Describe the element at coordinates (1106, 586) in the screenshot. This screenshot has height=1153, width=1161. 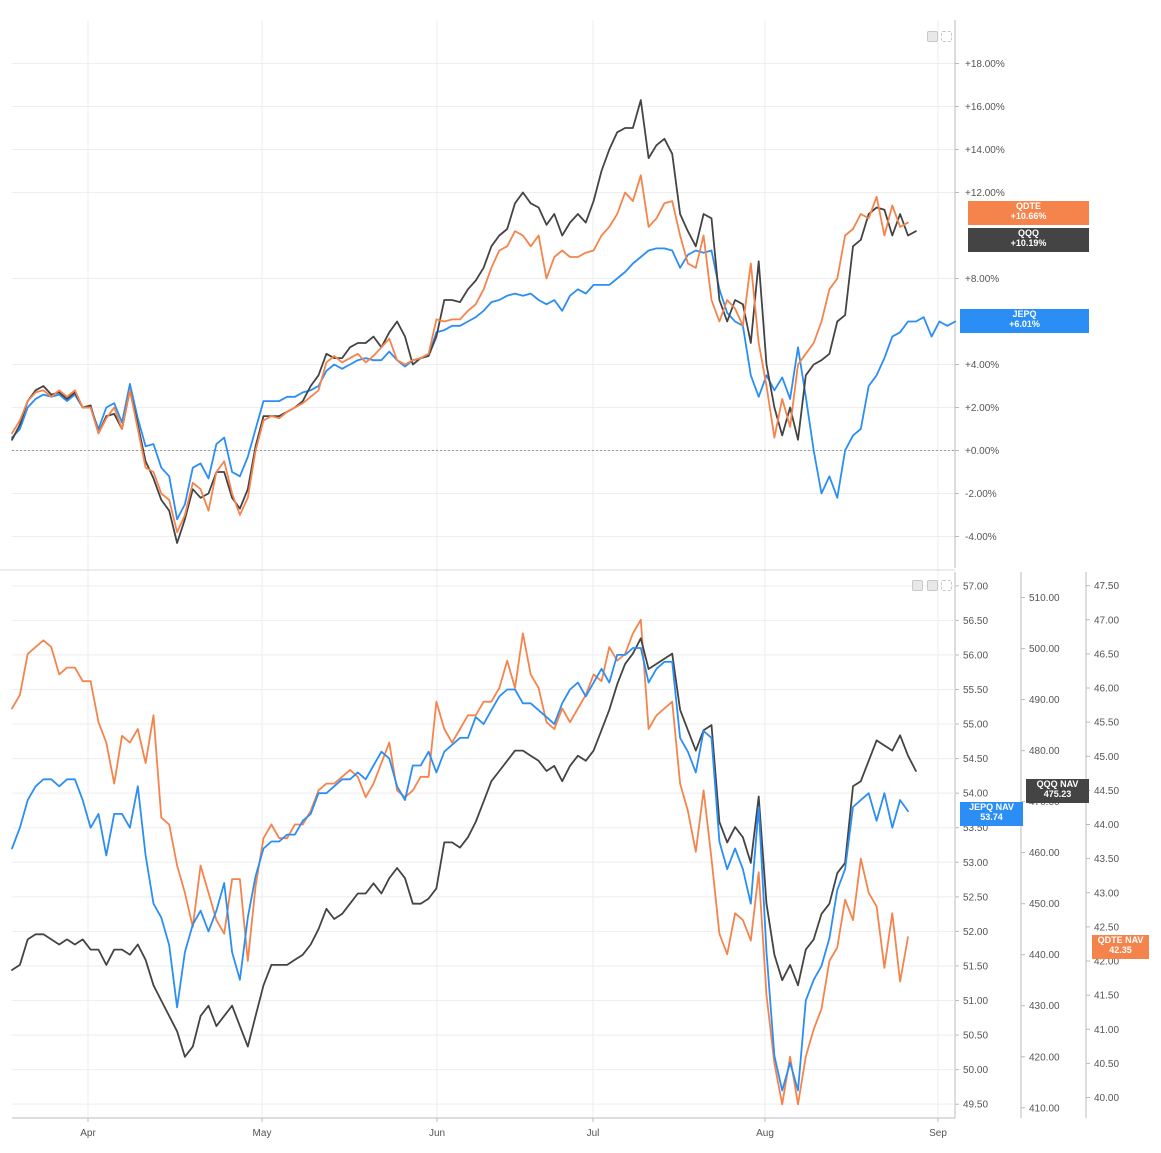
I see `qdte-axis-tick-label: 47.50` at that location.